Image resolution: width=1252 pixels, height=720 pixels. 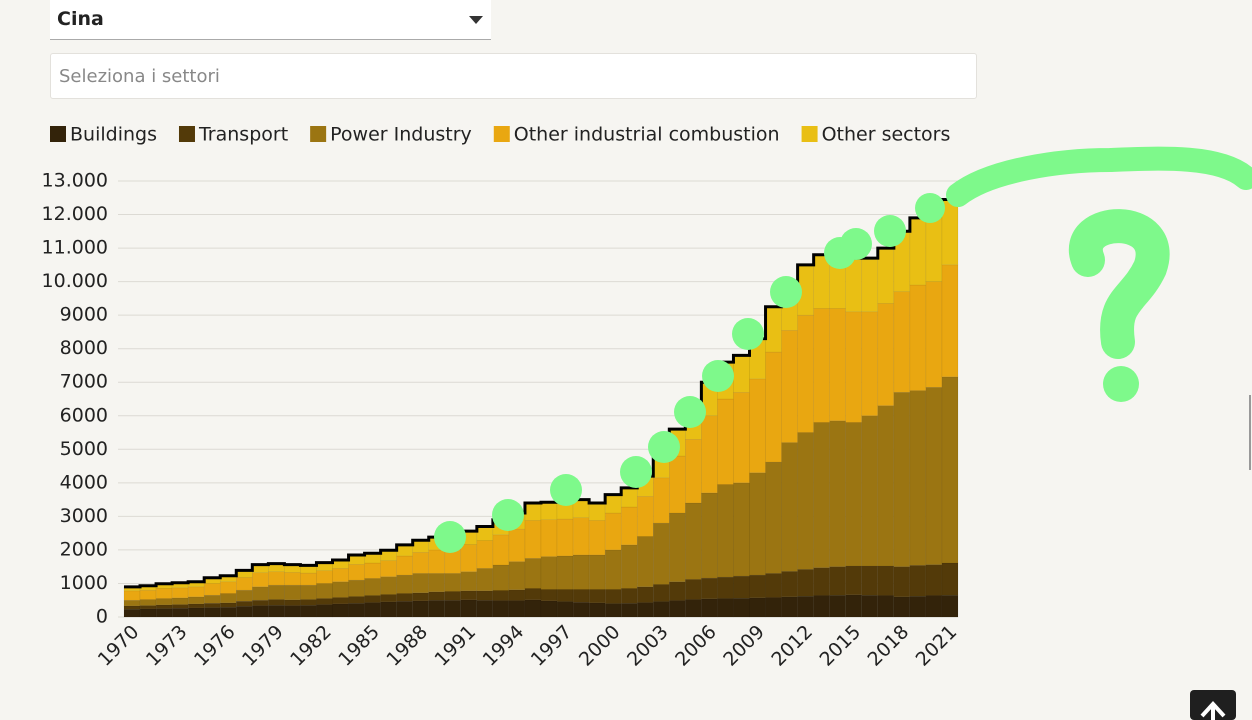 What do you see at coordinates (75, 248) in the screenshot?
I see `y-tick-label: 11.000` at bounding box center [75, 248].